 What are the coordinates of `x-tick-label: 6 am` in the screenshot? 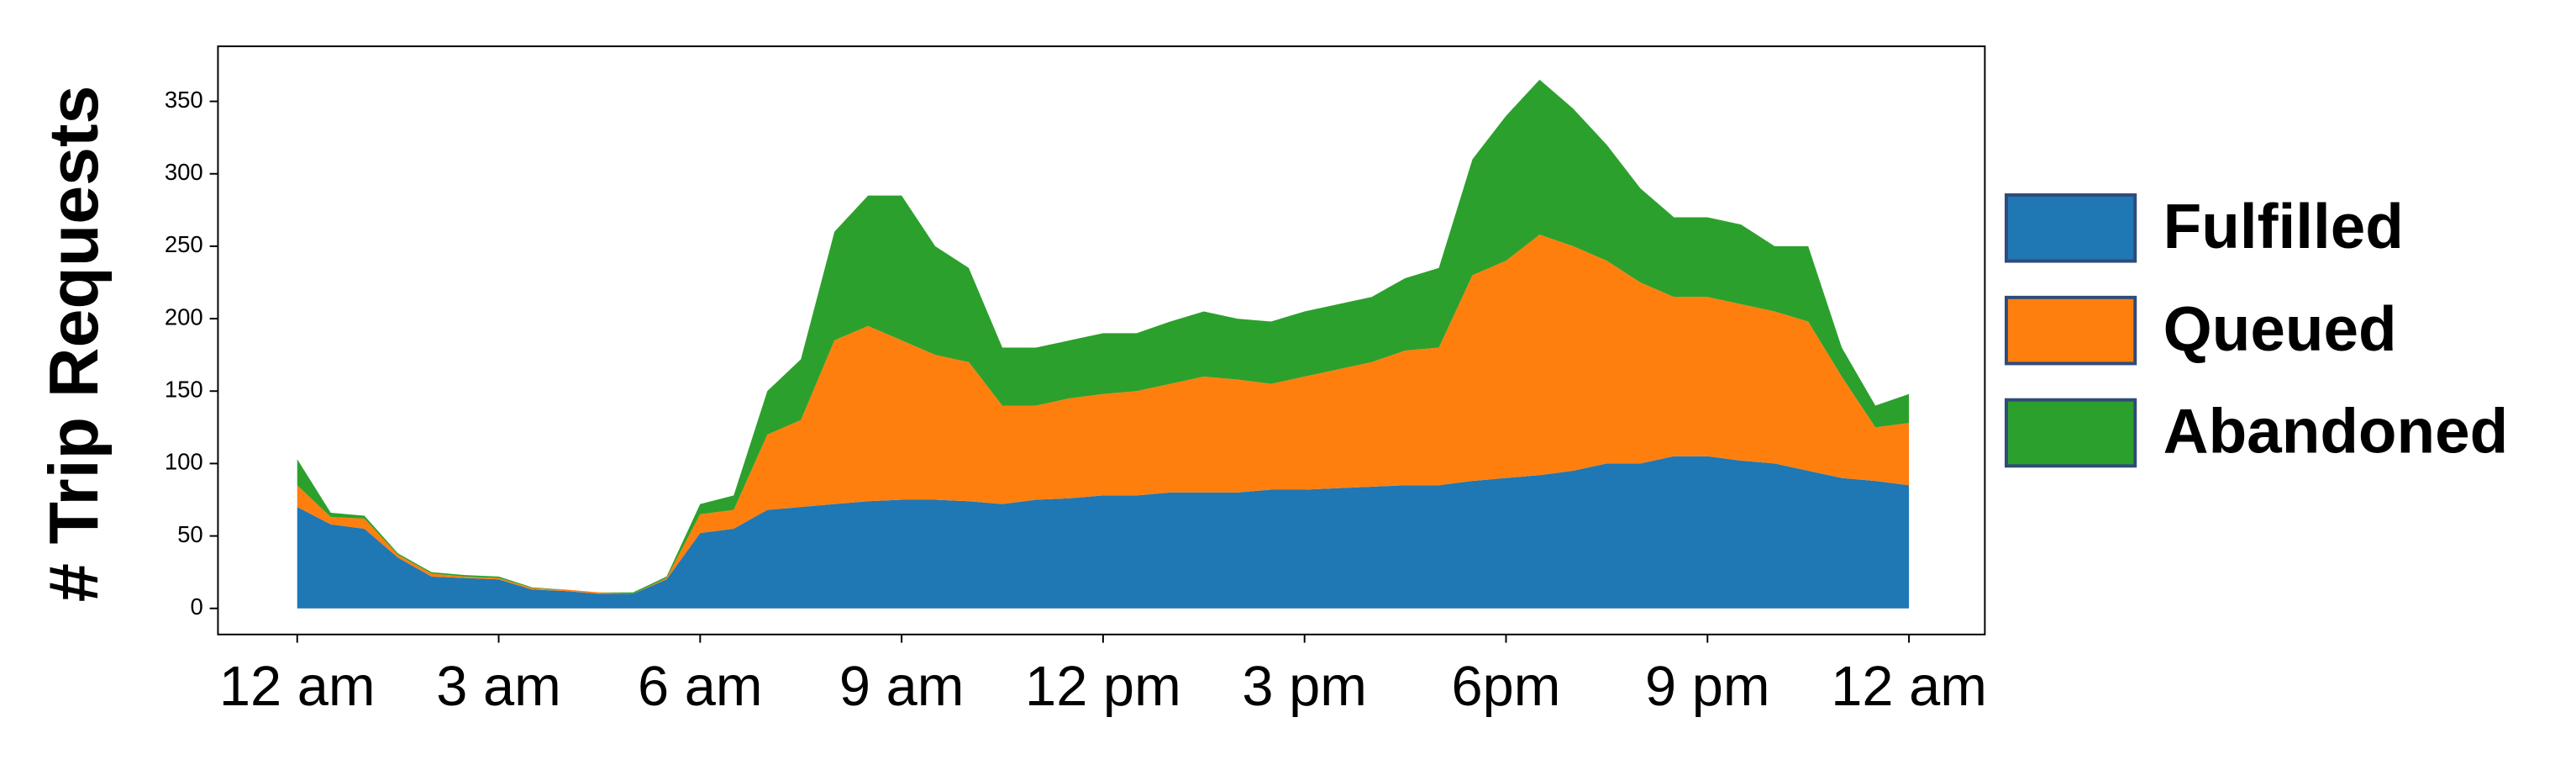 It's located at (700, 687).